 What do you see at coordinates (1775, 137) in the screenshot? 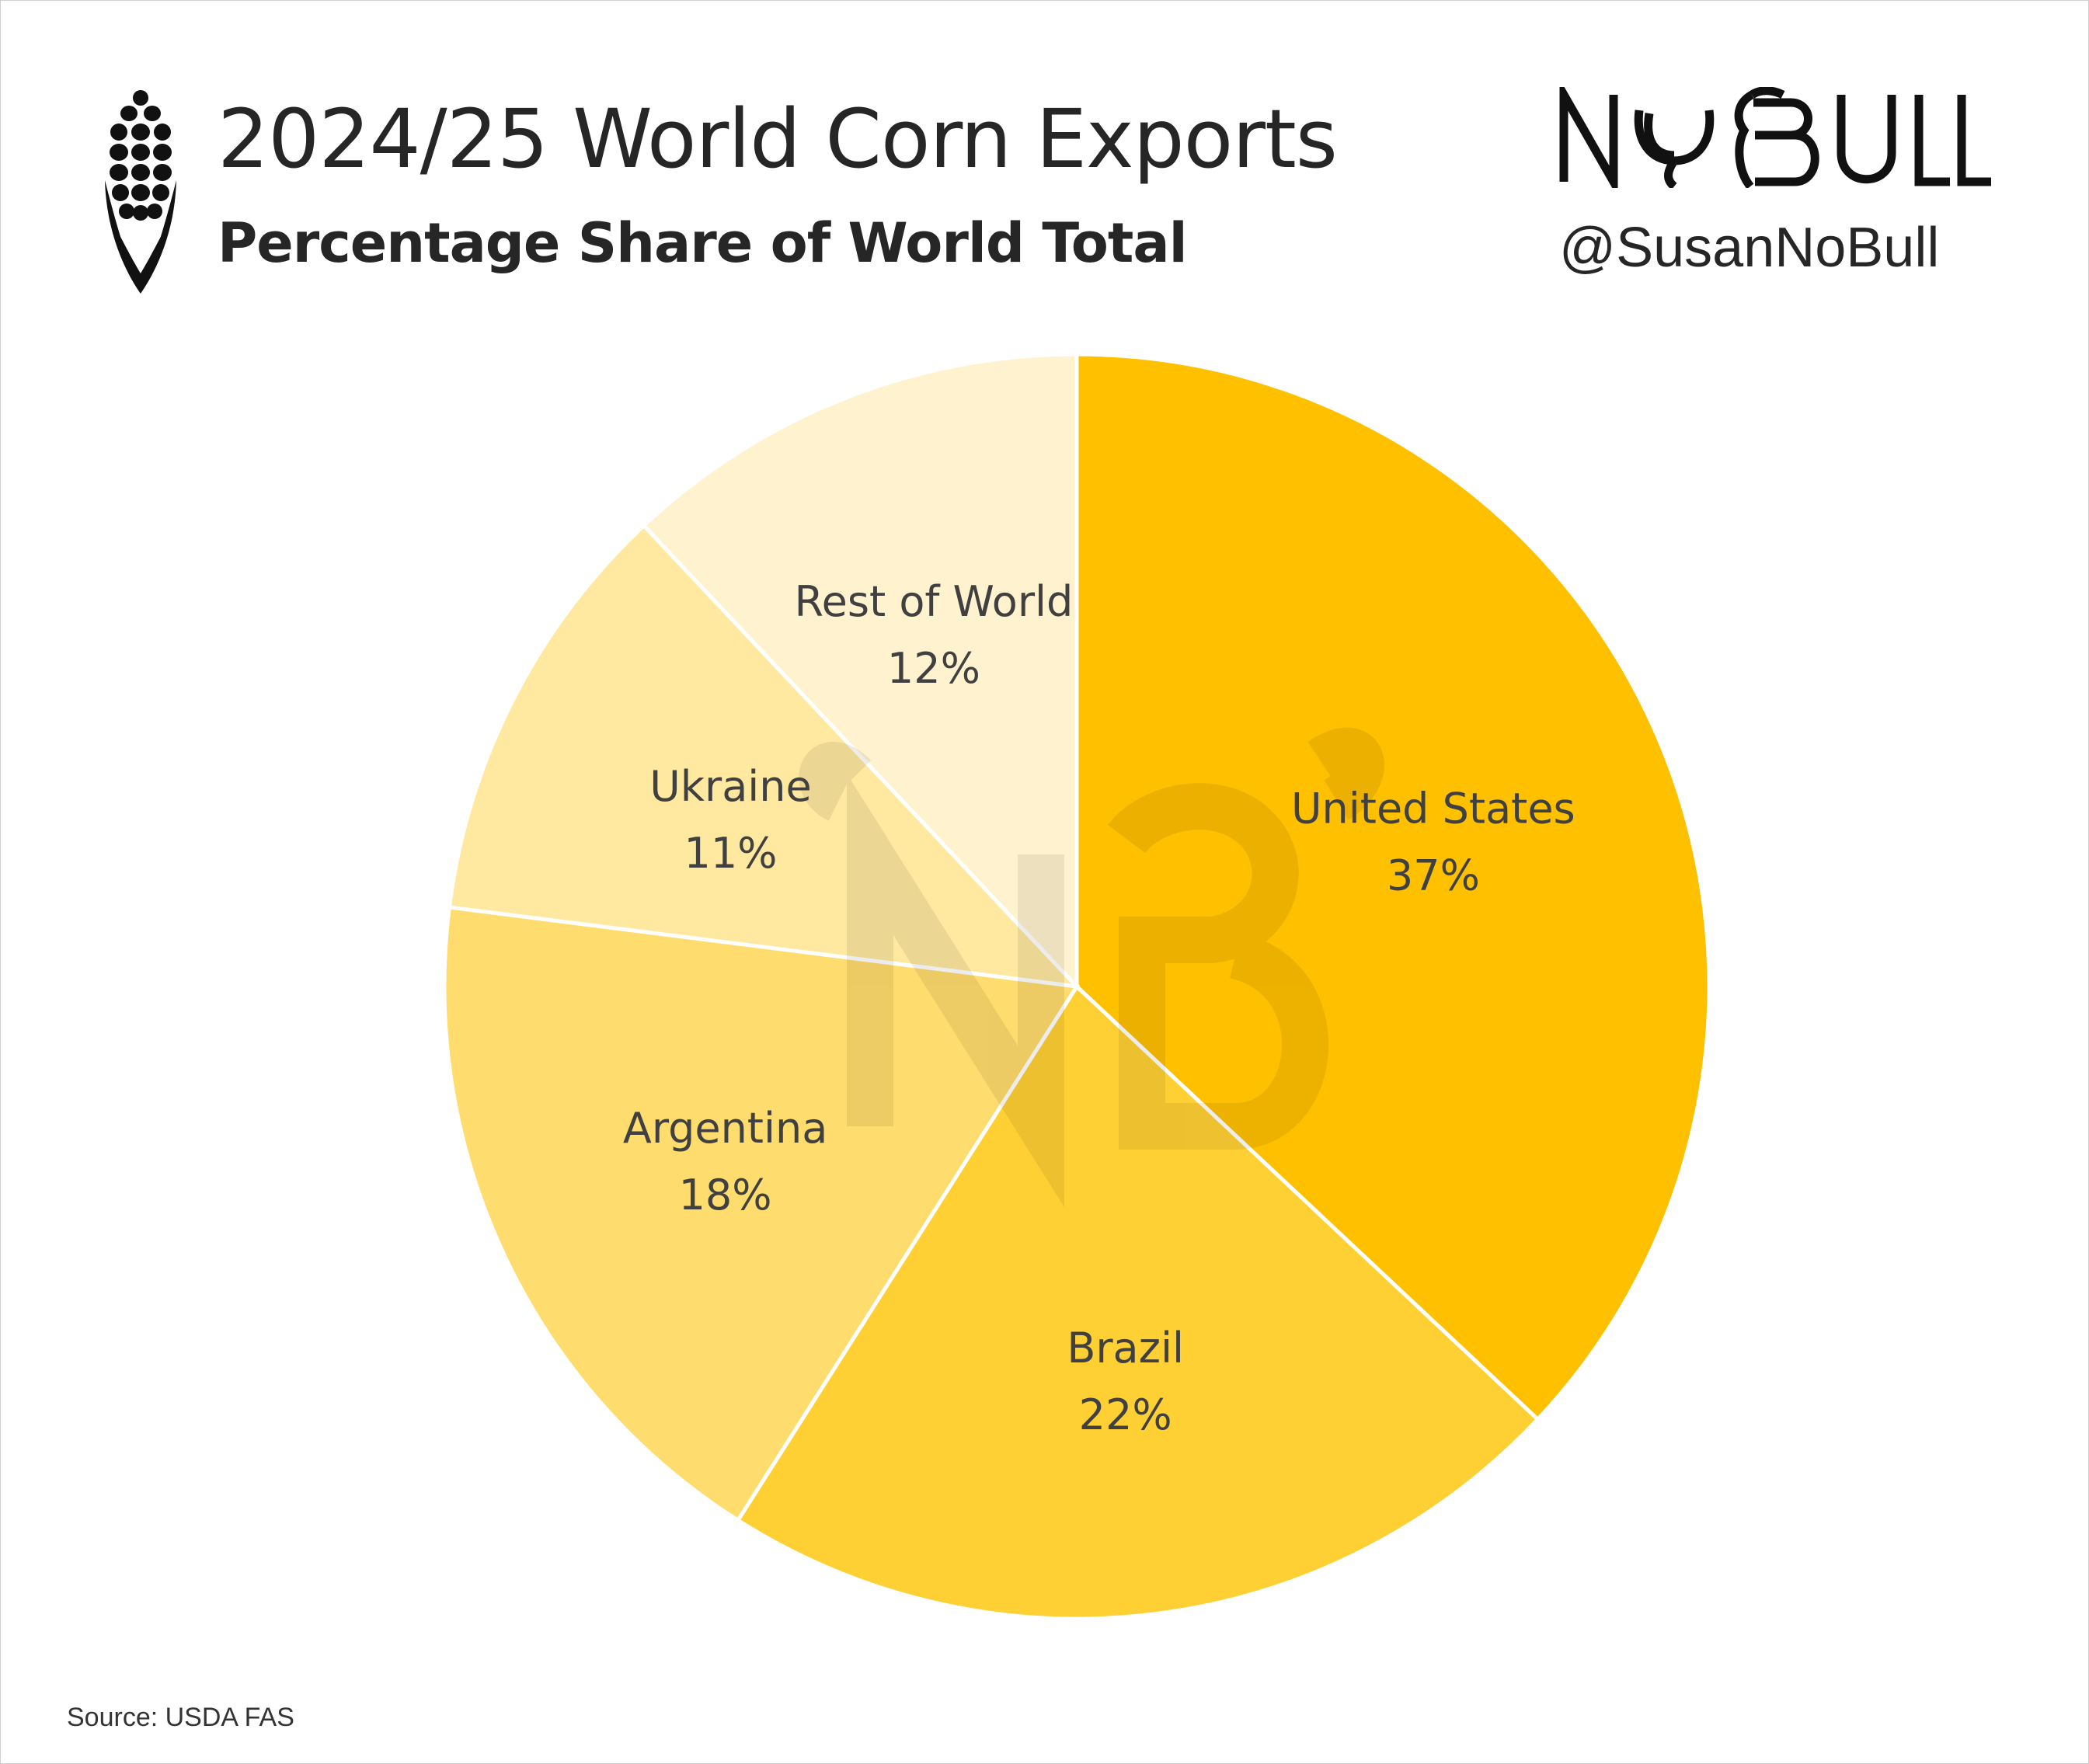
I see `no-bull-logo` at bounding box center [1775, 137].